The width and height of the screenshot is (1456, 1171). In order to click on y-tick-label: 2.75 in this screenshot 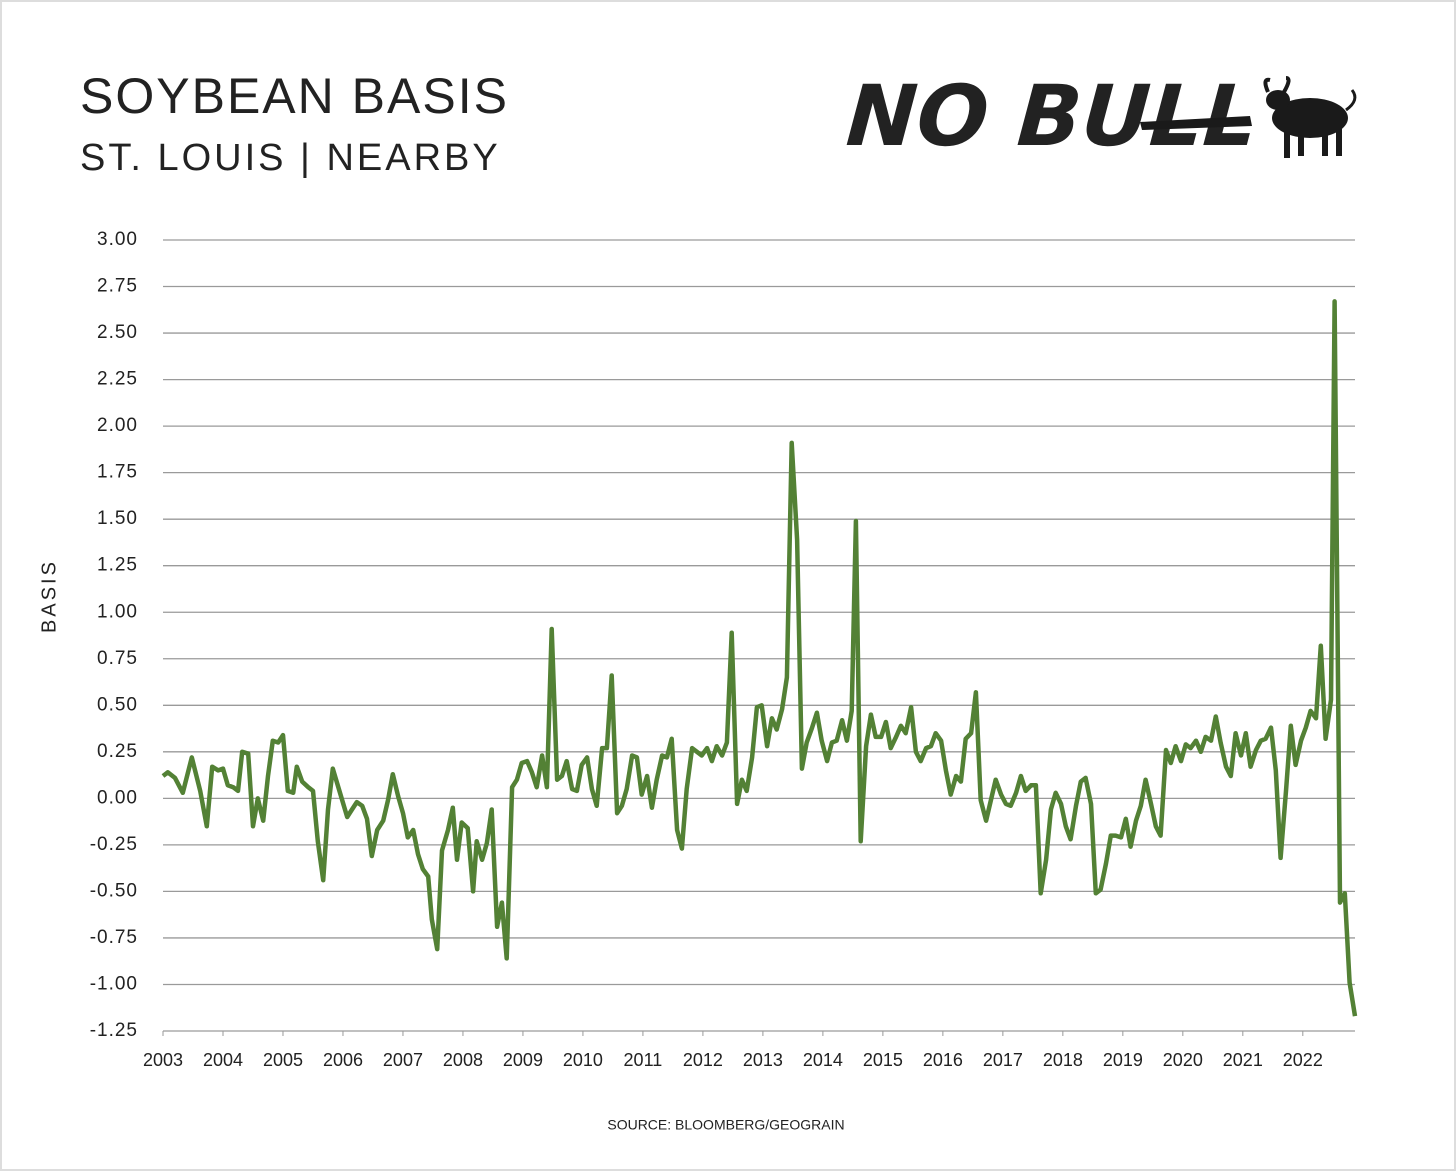, I will do `click(117, 286)`.